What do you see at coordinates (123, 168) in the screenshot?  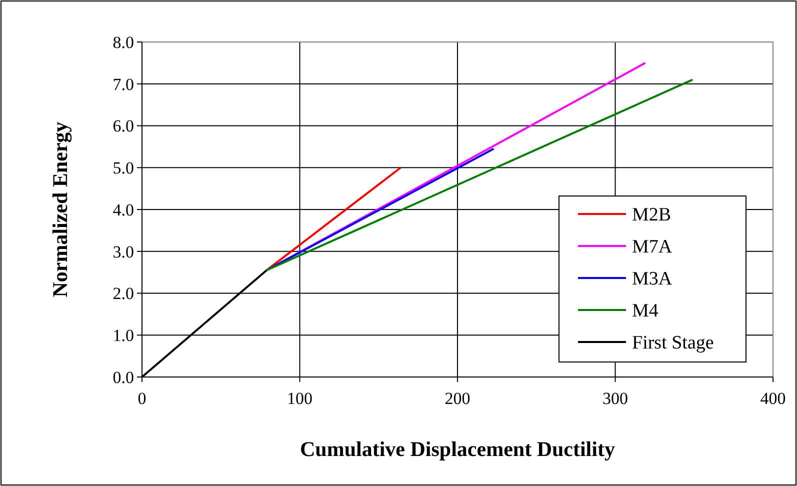 I see `y-tick-label: 5.0` at bounding box center [123, 168].